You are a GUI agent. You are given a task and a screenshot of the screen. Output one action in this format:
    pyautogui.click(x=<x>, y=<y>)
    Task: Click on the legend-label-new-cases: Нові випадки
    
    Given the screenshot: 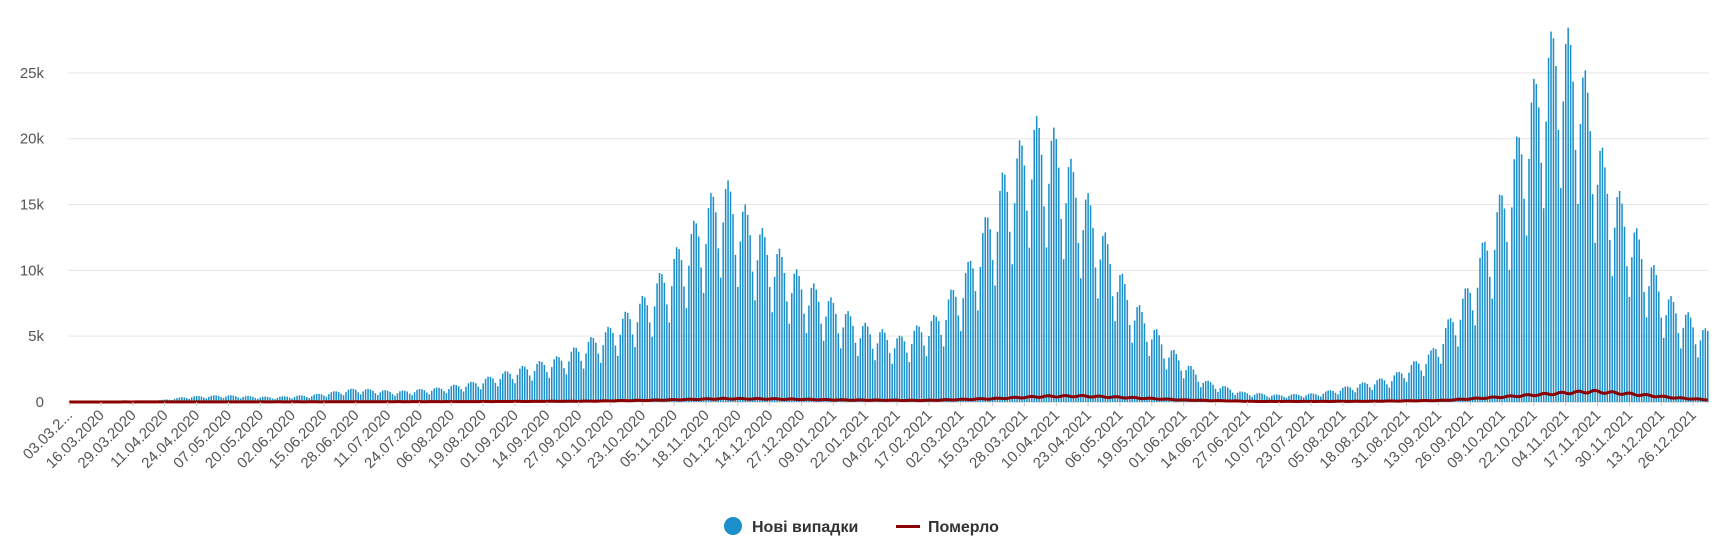 What is the action you would take?
    pyautogui.click(x=805, y=527)
    